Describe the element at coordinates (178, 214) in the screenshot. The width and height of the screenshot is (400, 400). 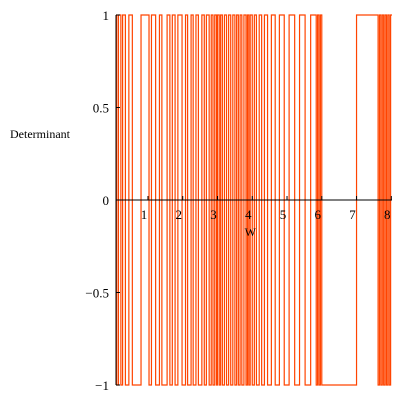
I see `x-tick-label: 2` at that location.